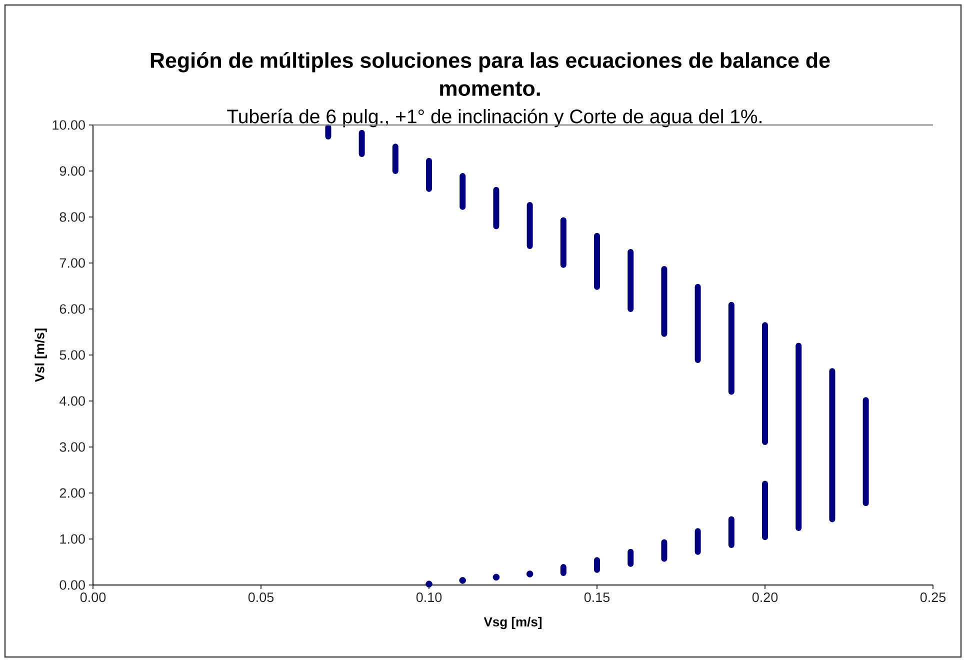 This screenshot has width=966, height=662. What do you see at coordinates (933, 597) in the screenshot?
I see `x-tick-label: 0.25` at bounding box center [933, 597].